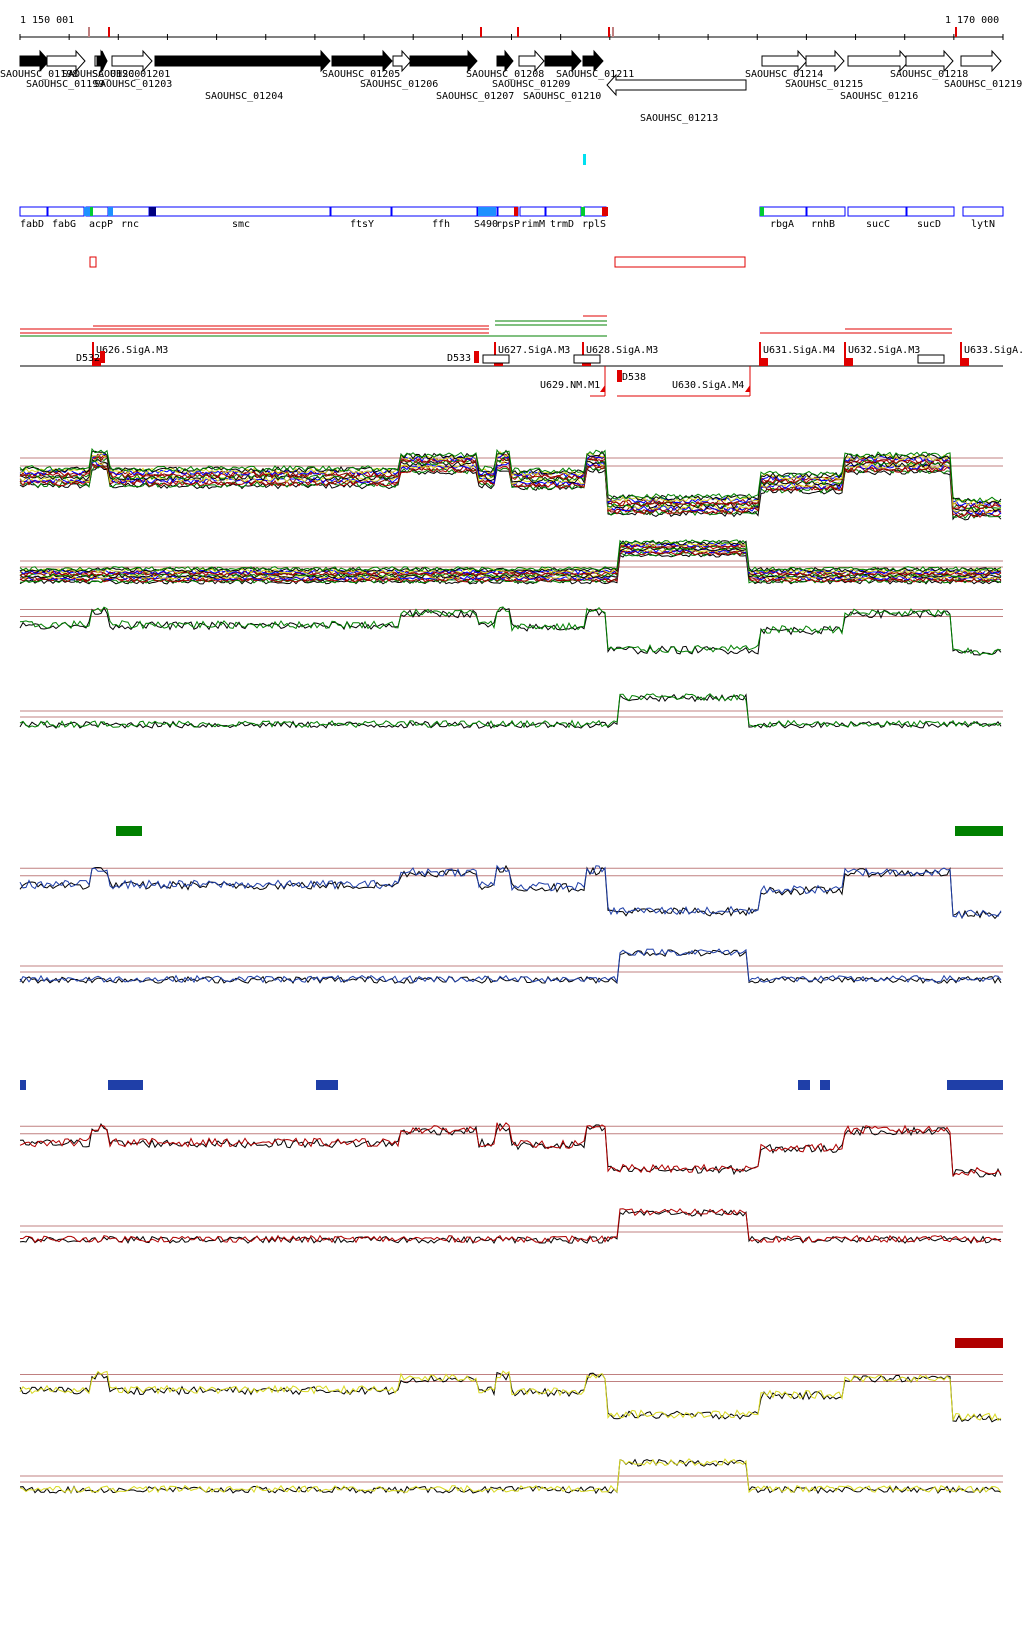 This screenshot has width=1024, height=1640. I want to click on segment-marker, so click(764, 362).